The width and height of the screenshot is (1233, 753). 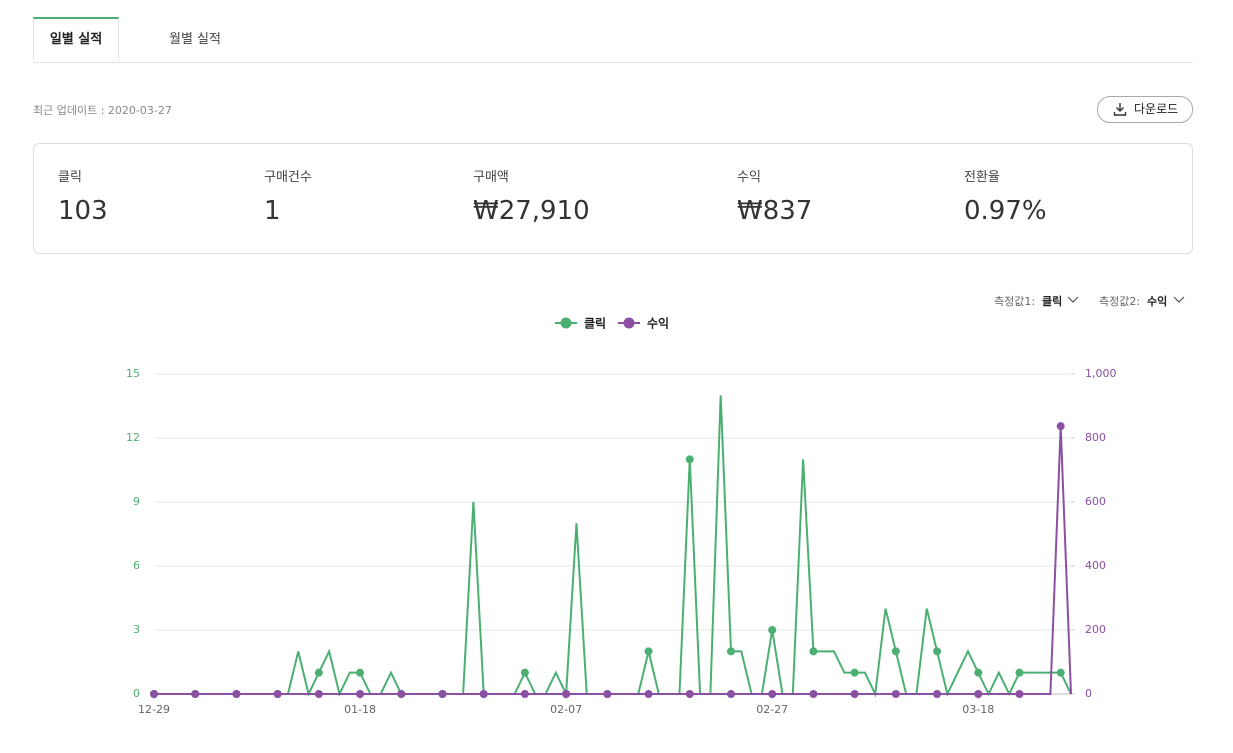 What do you see at coordinates (360, 709) in the screenshot?
I see `x-tick-label: 01-18` at bounding box center [360, 709].